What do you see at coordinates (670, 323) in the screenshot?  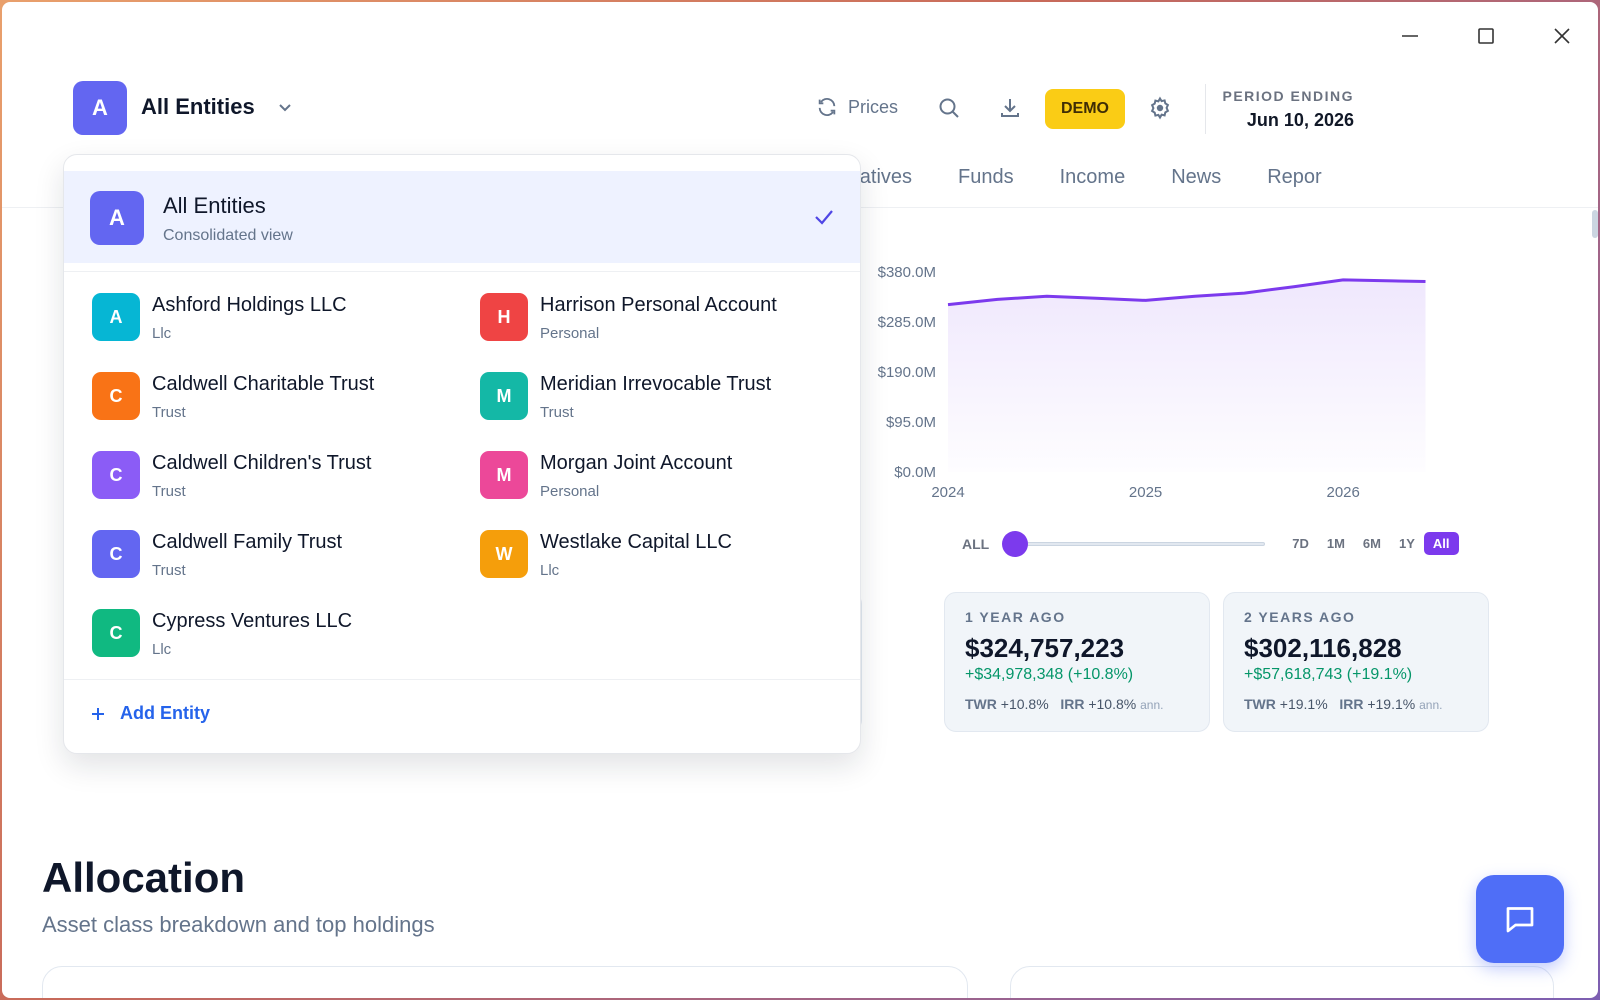 I see `dropdown-option-entity: H Harrison Personal Account Personal` at bounding box center [670, 323].